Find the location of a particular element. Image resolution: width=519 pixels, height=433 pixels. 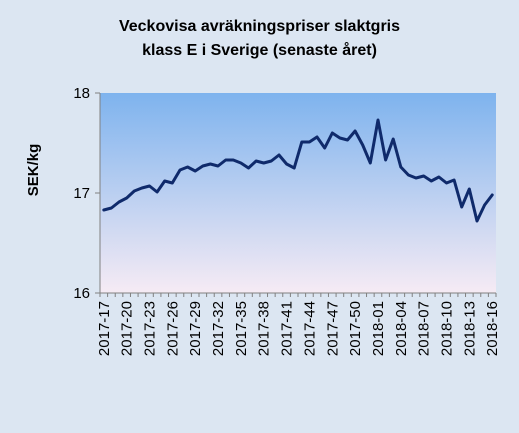

x-tick-label: 2017-20 is located at coordinates (127, 328).